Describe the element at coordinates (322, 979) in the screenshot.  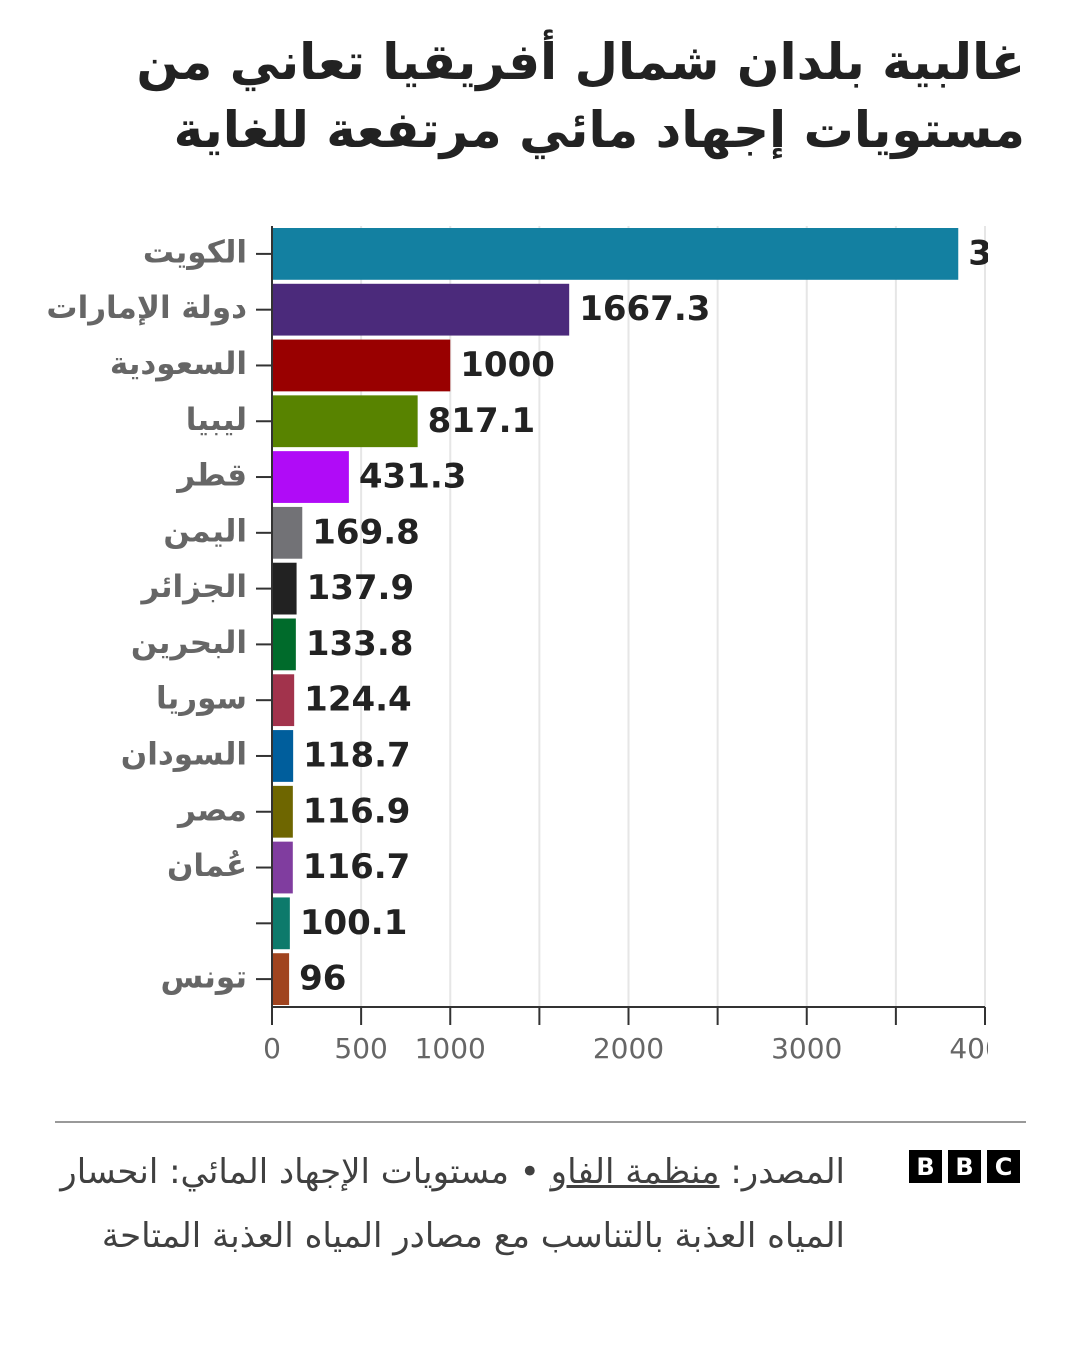
I see `value-label: 96` at that location.